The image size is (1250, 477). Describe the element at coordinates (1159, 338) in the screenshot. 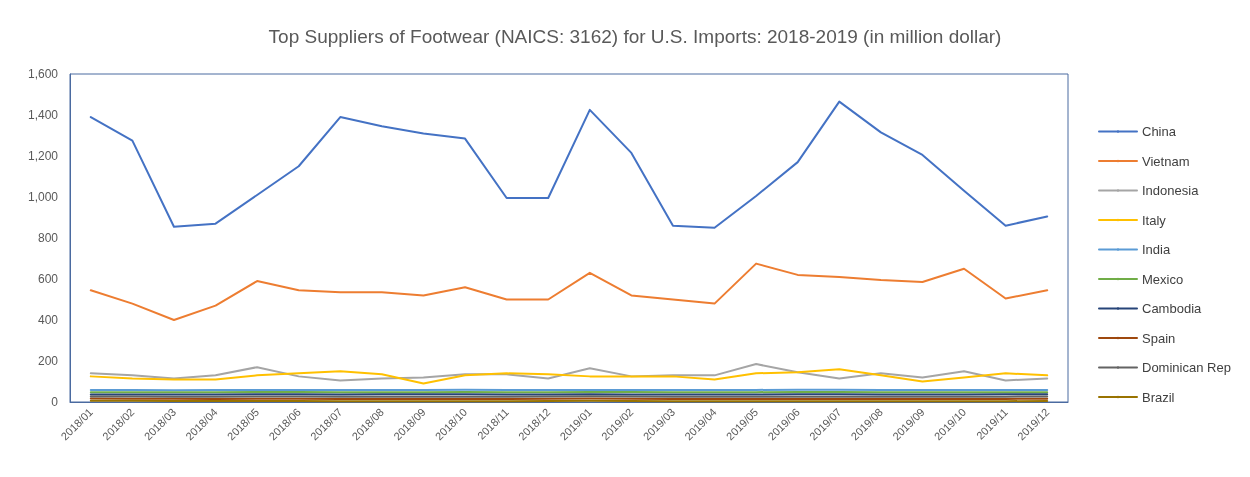

I see `legend-label: Spain` at that location.